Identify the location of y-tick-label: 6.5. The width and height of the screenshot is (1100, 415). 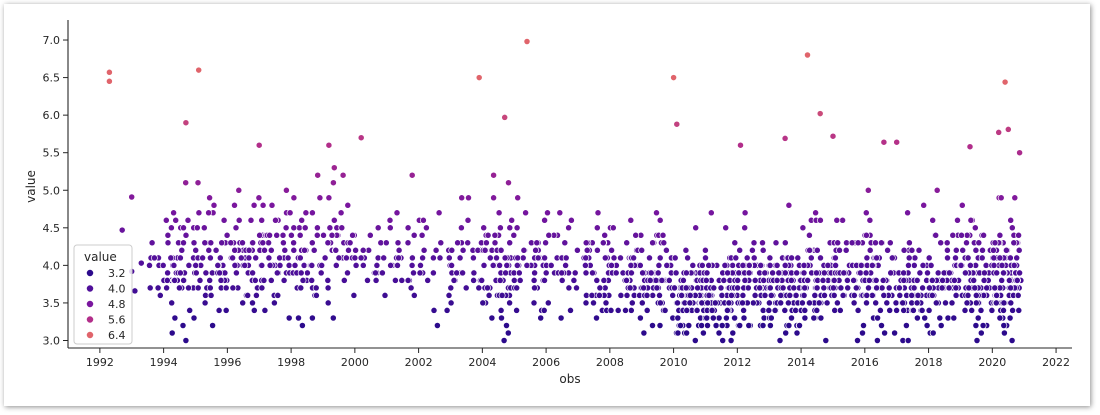
(52, 78).